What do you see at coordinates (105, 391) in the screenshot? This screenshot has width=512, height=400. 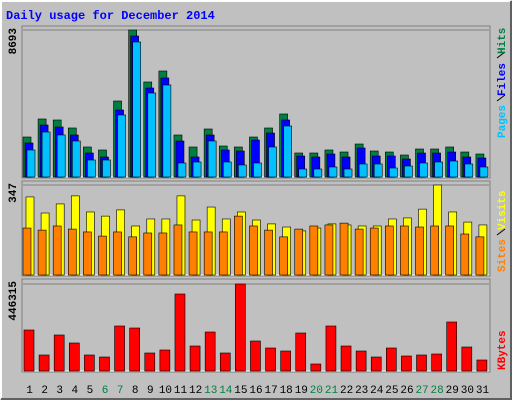 I see `x-tick-label: 6` at bounding box center [105, 391].